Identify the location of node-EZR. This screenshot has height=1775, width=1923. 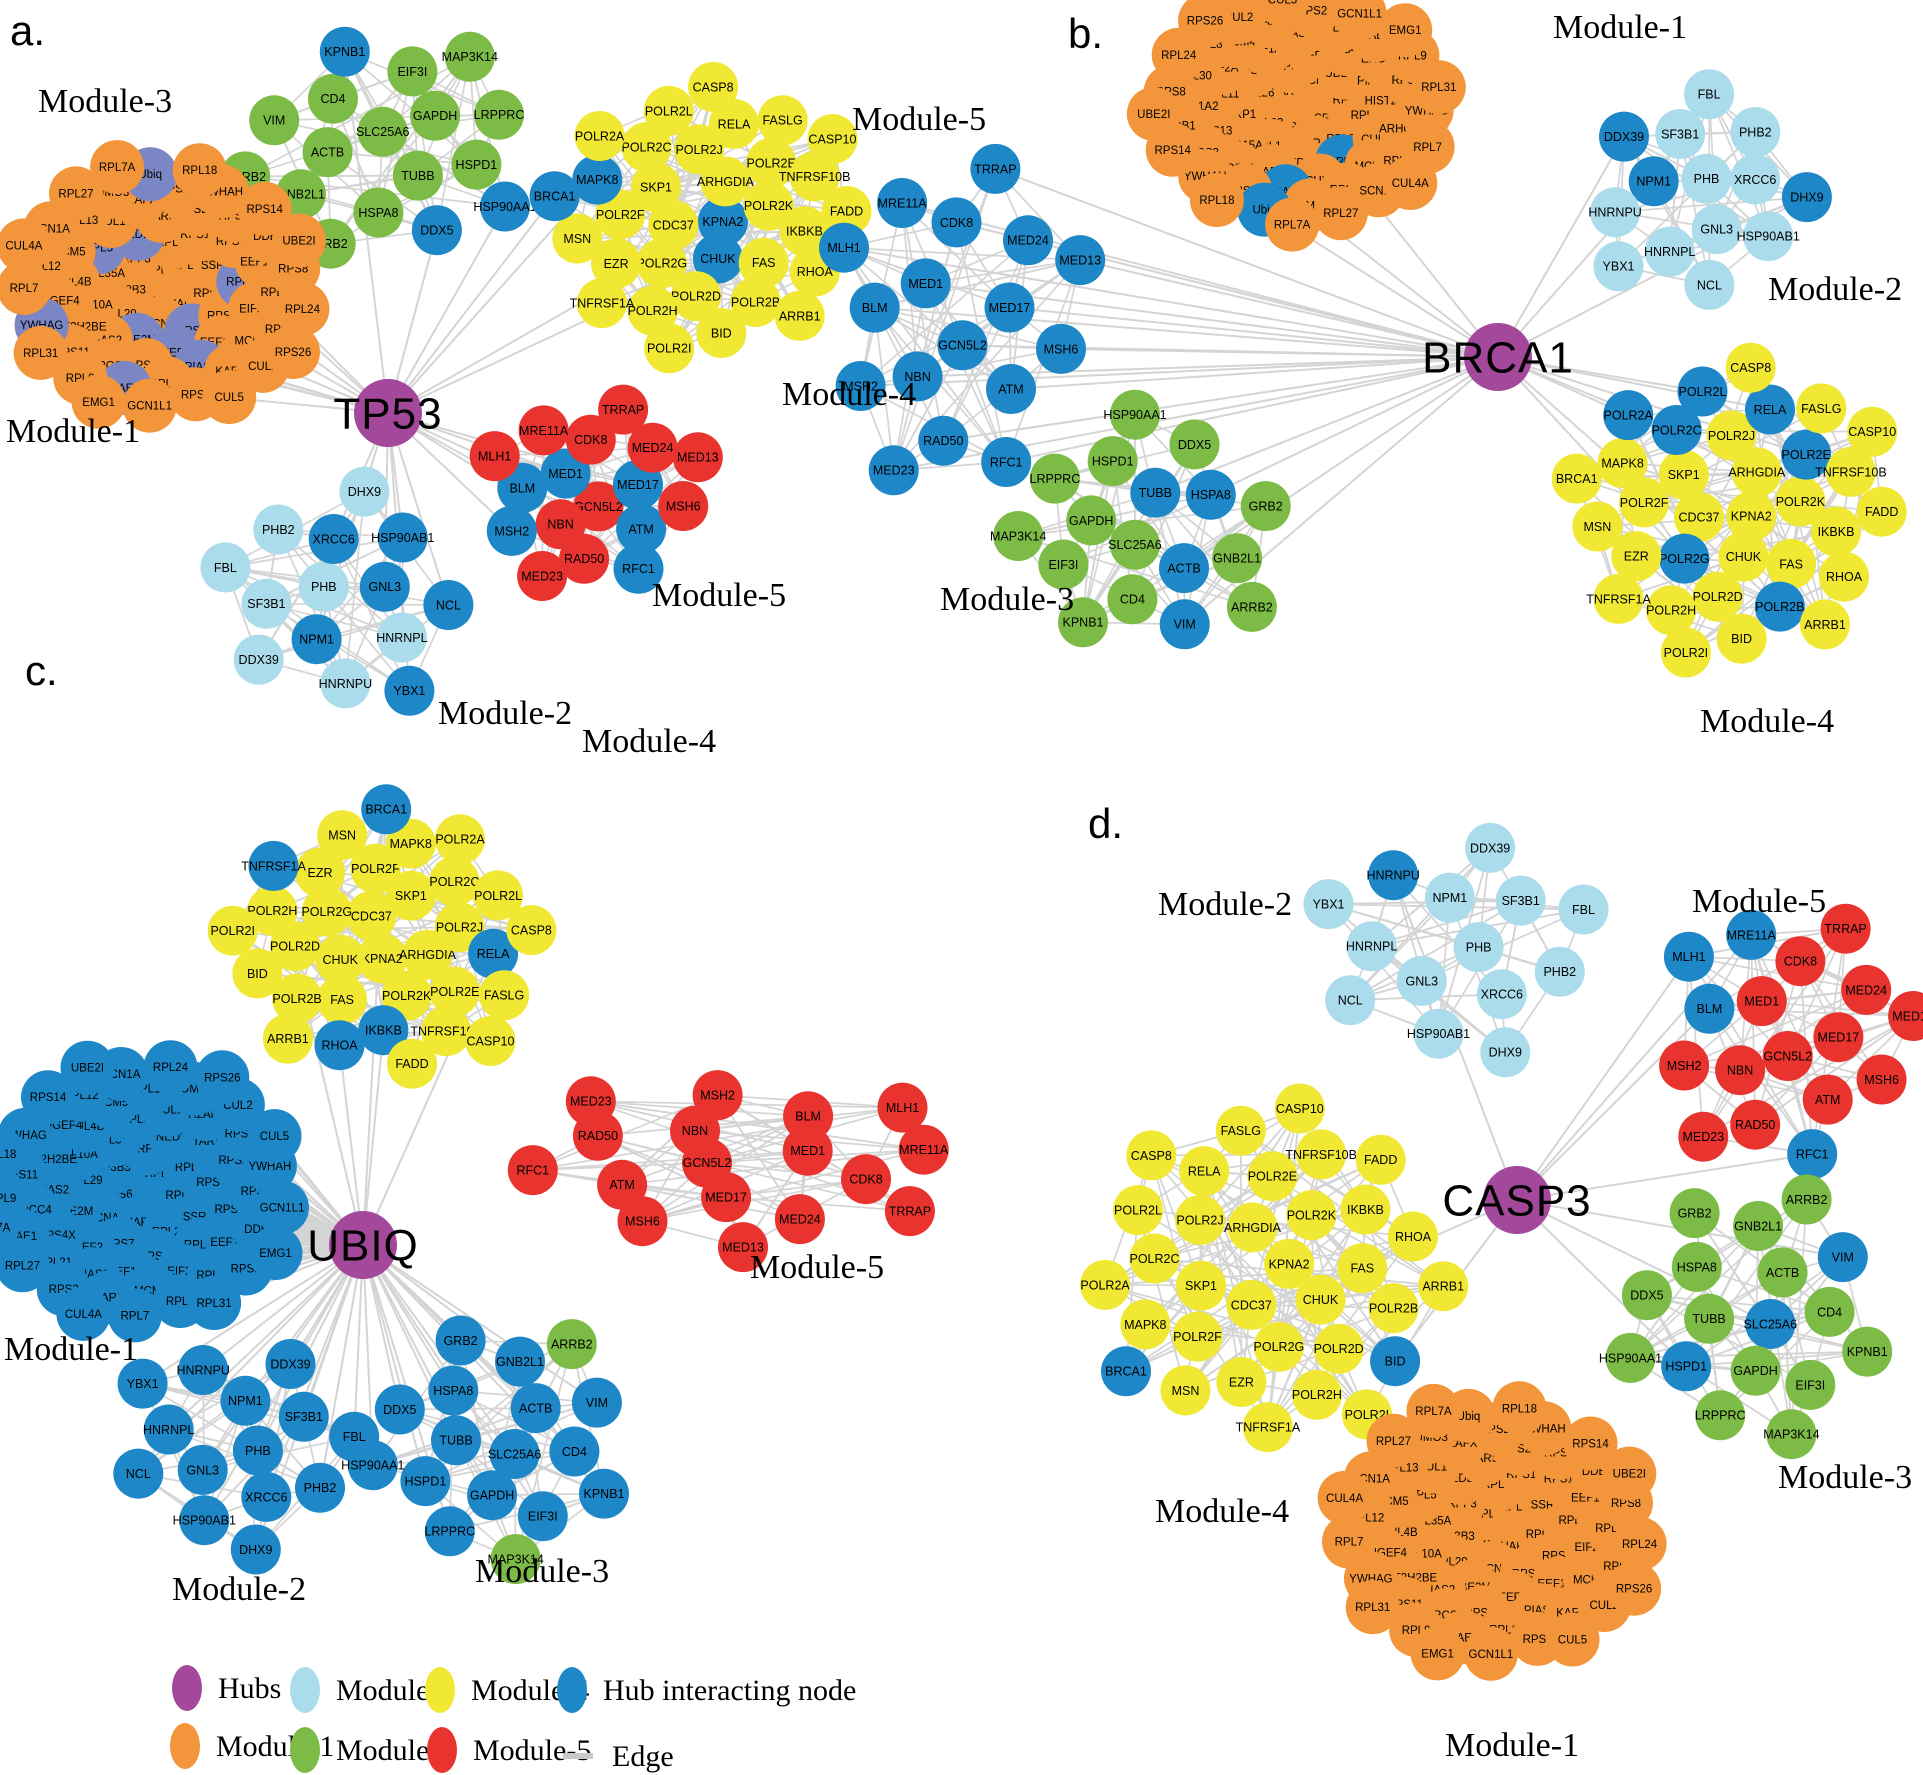
(1241, 1382).